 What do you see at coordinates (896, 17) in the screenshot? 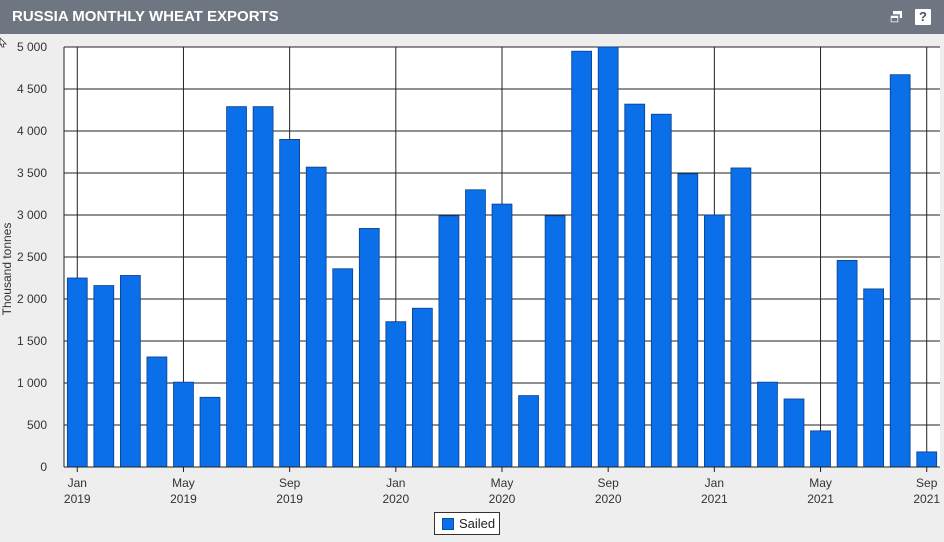
I see `restore-window-icon` at bounding box center [896, 17].